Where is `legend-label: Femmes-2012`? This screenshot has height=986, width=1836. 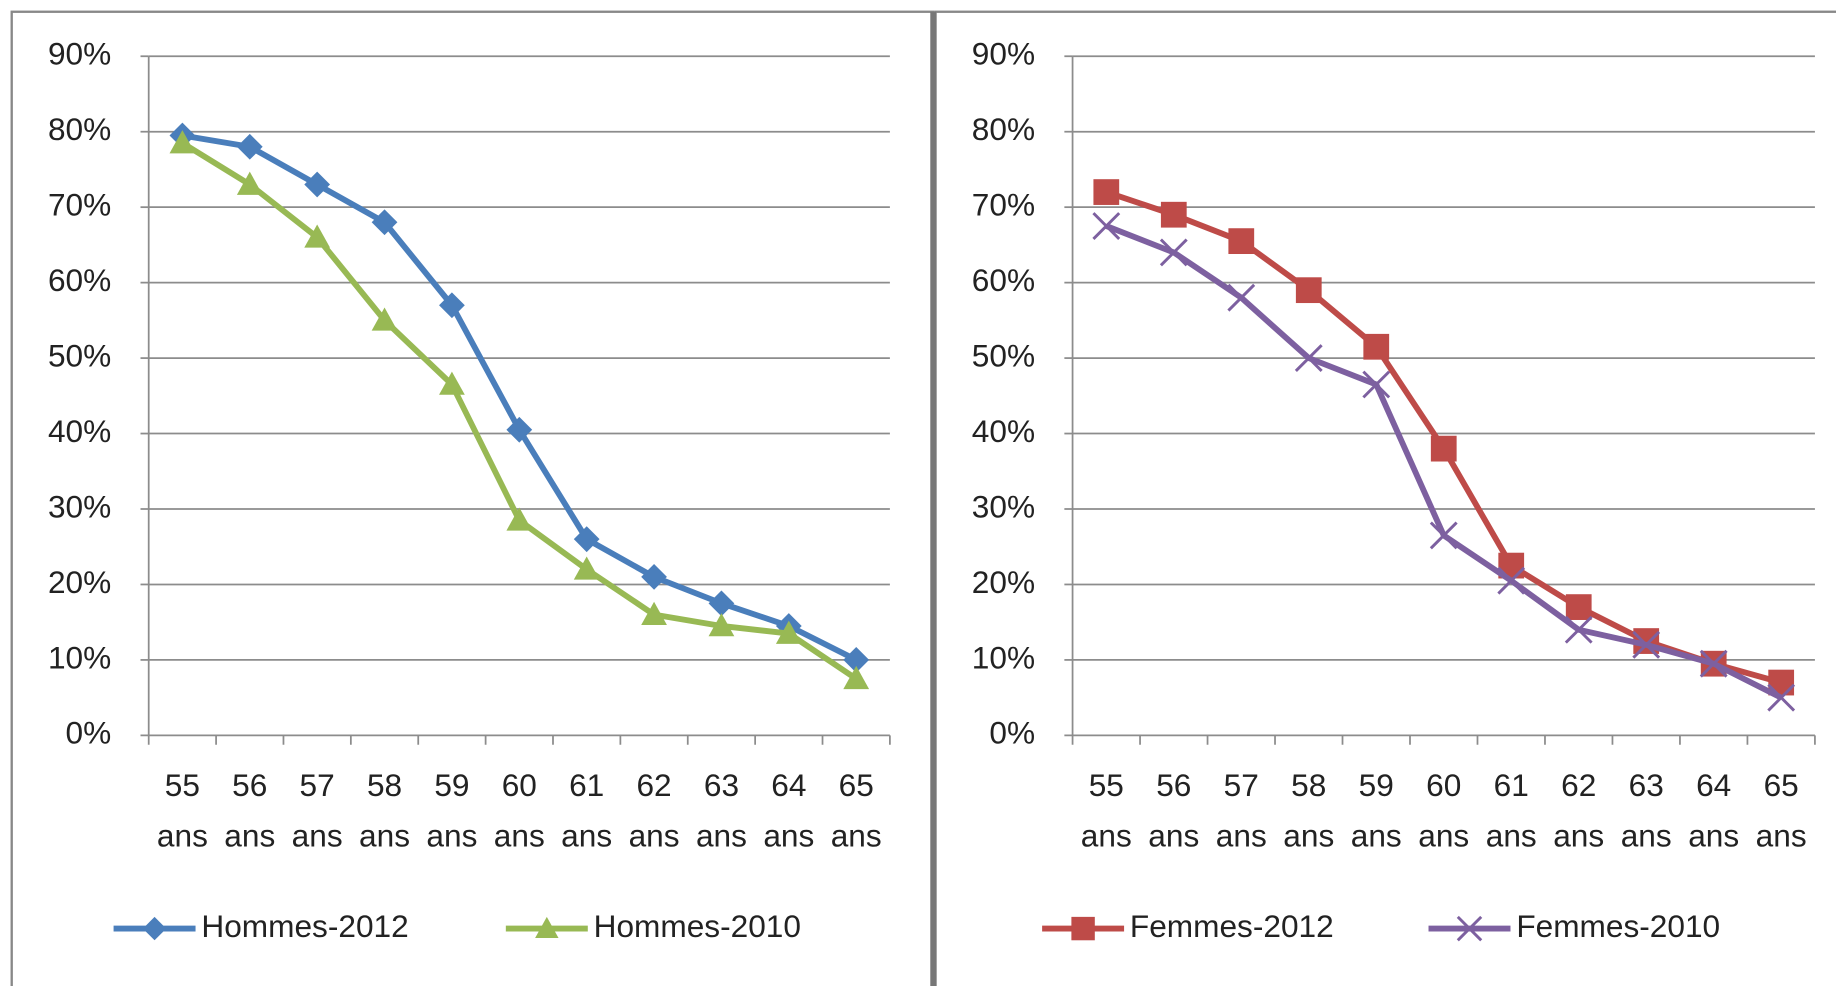
legend-label: Femmes-2012 is located at coordinates (1232, 926).